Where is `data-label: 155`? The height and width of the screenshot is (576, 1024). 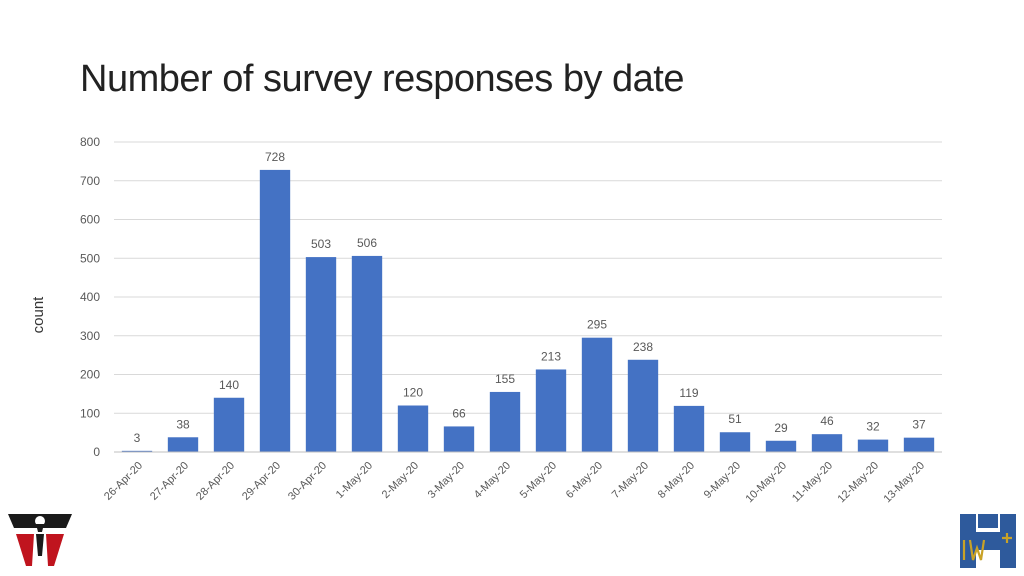 data-label: 155 is located at coordinates (505, 379).